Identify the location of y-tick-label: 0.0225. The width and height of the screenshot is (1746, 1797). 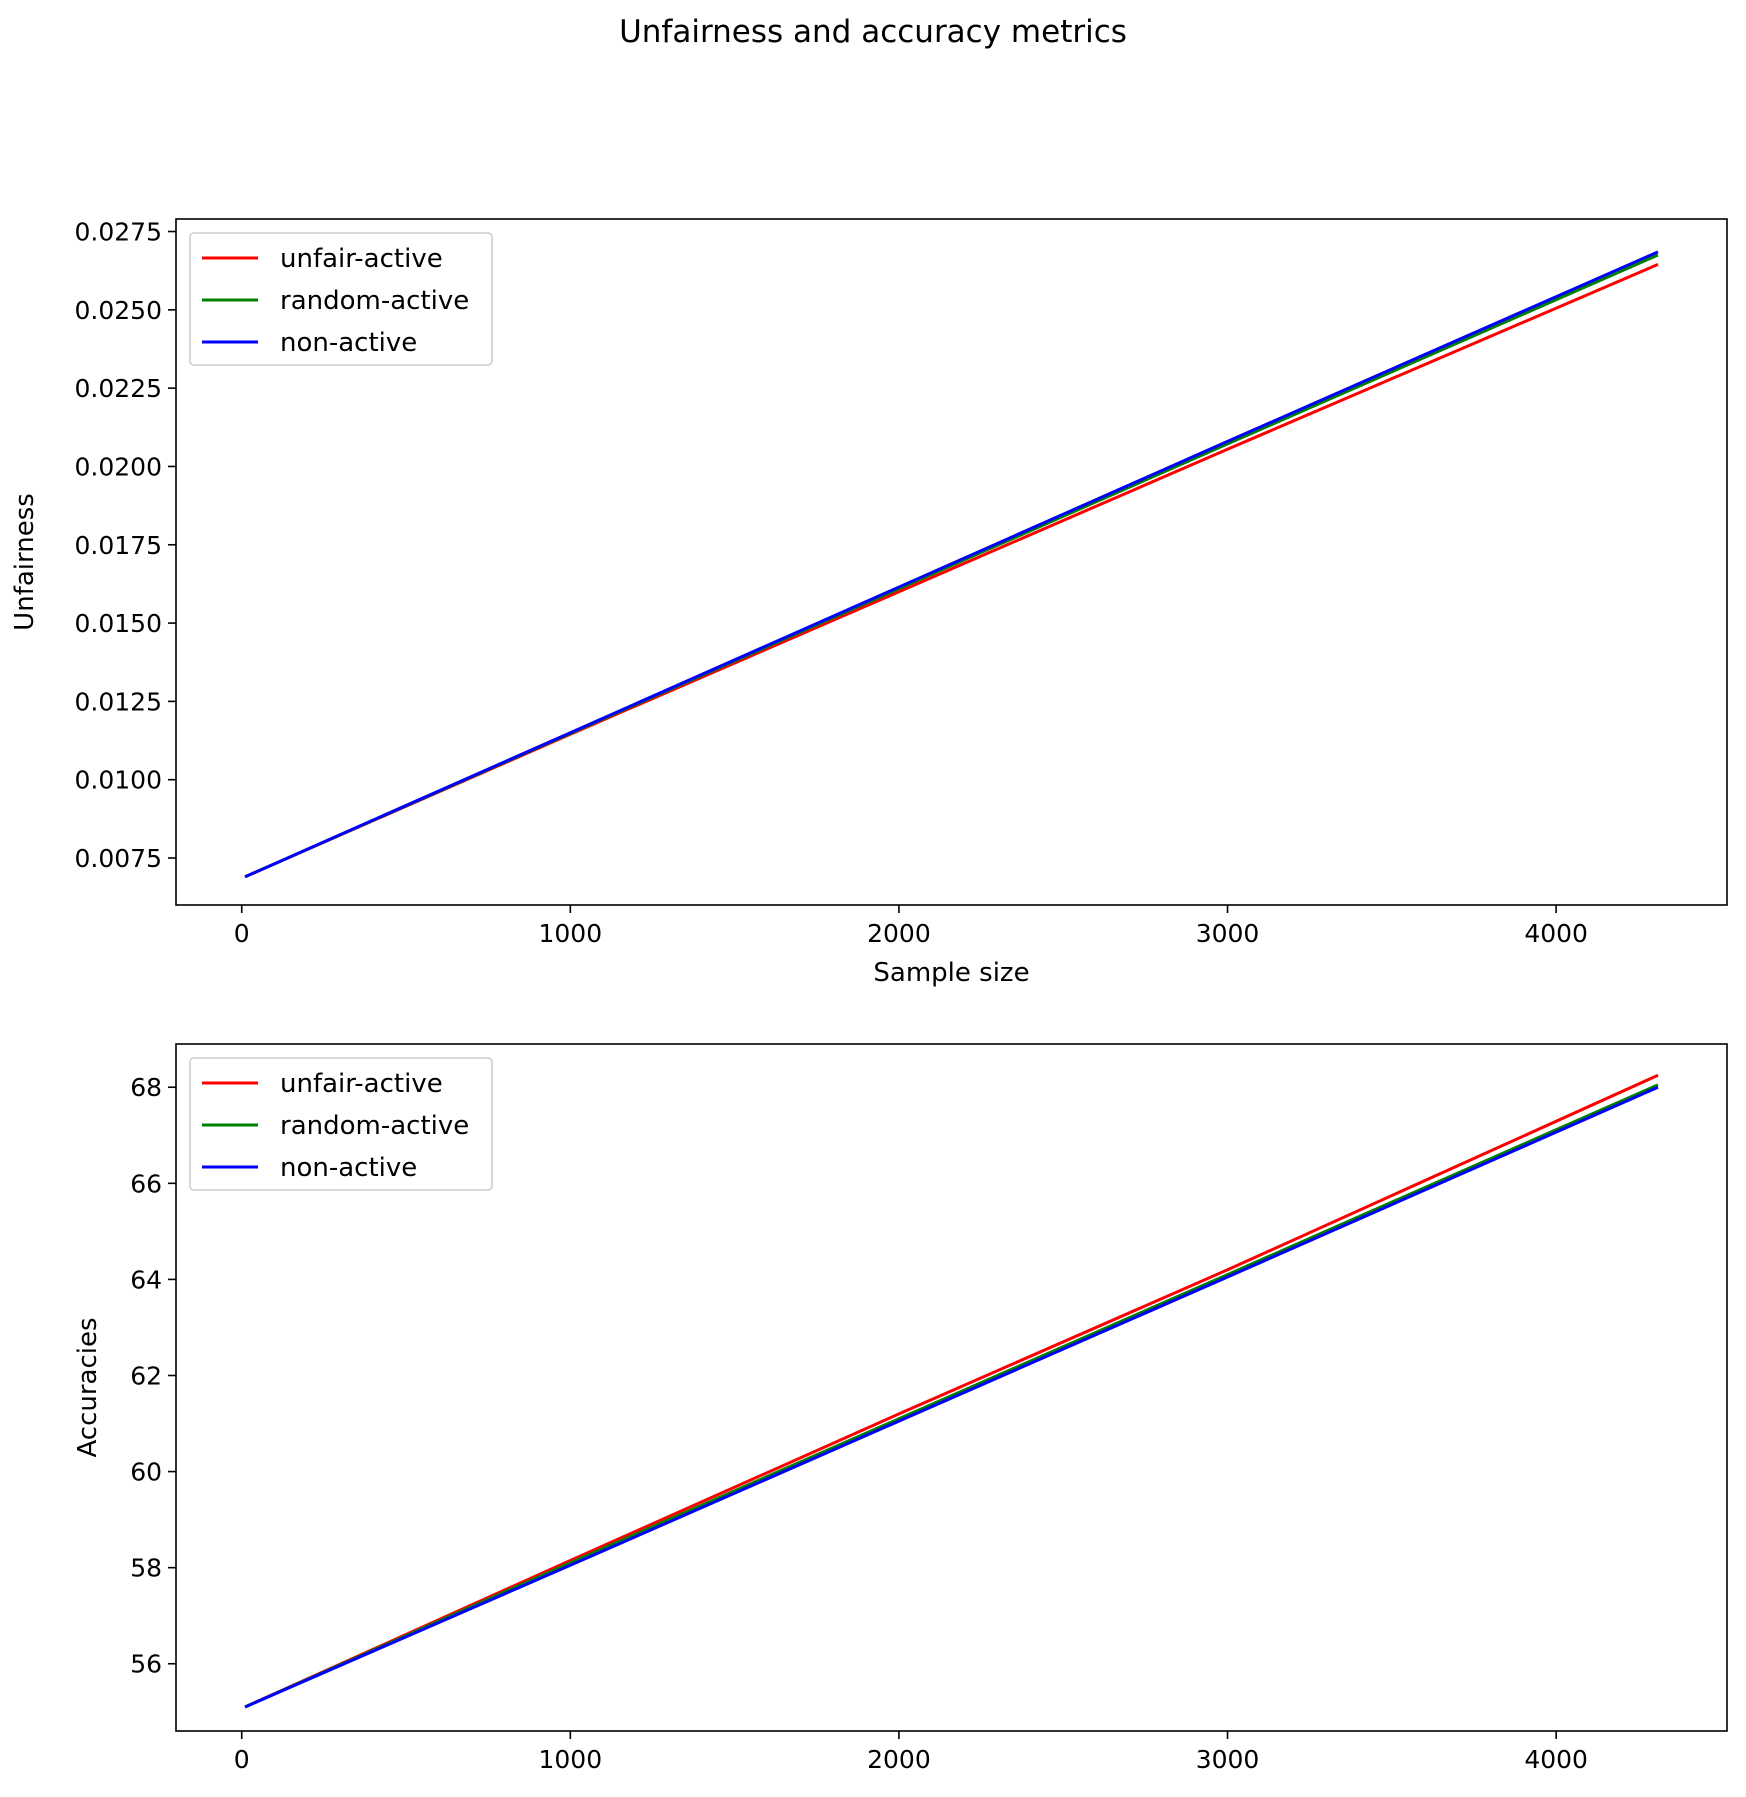
(118, 388).